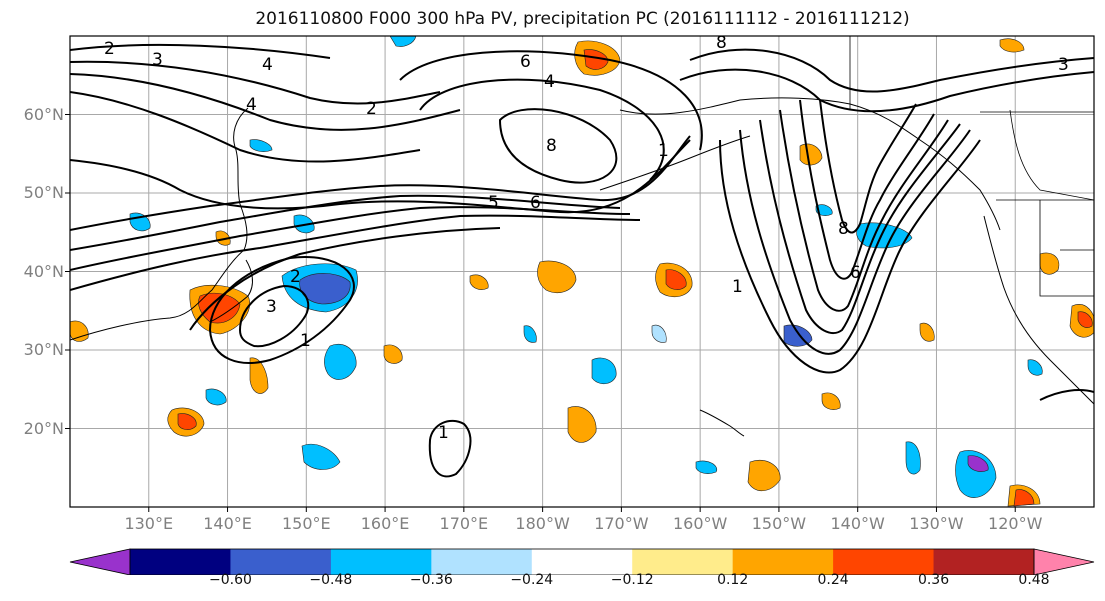  I want to click on colorbar-tick-label: −0.48, so click(331, 580).